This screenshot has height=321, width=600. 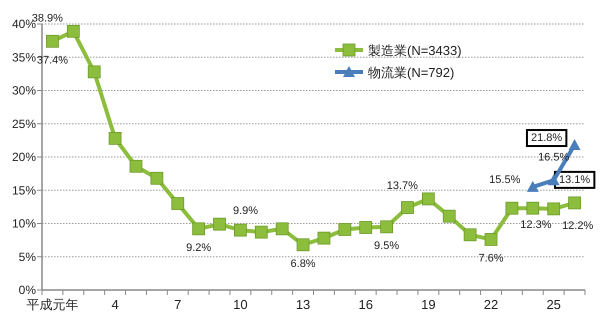 I want to click on x-tick-label: 13, so click(x=303, y=304).